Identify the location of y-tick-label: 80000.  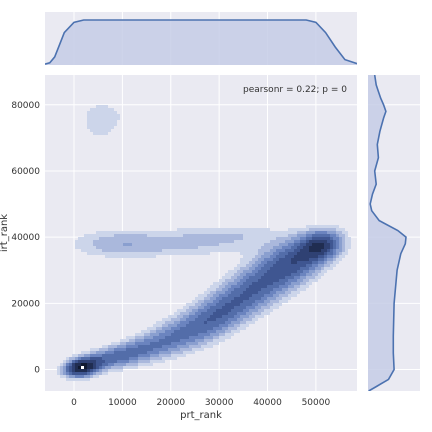
(25, 106).